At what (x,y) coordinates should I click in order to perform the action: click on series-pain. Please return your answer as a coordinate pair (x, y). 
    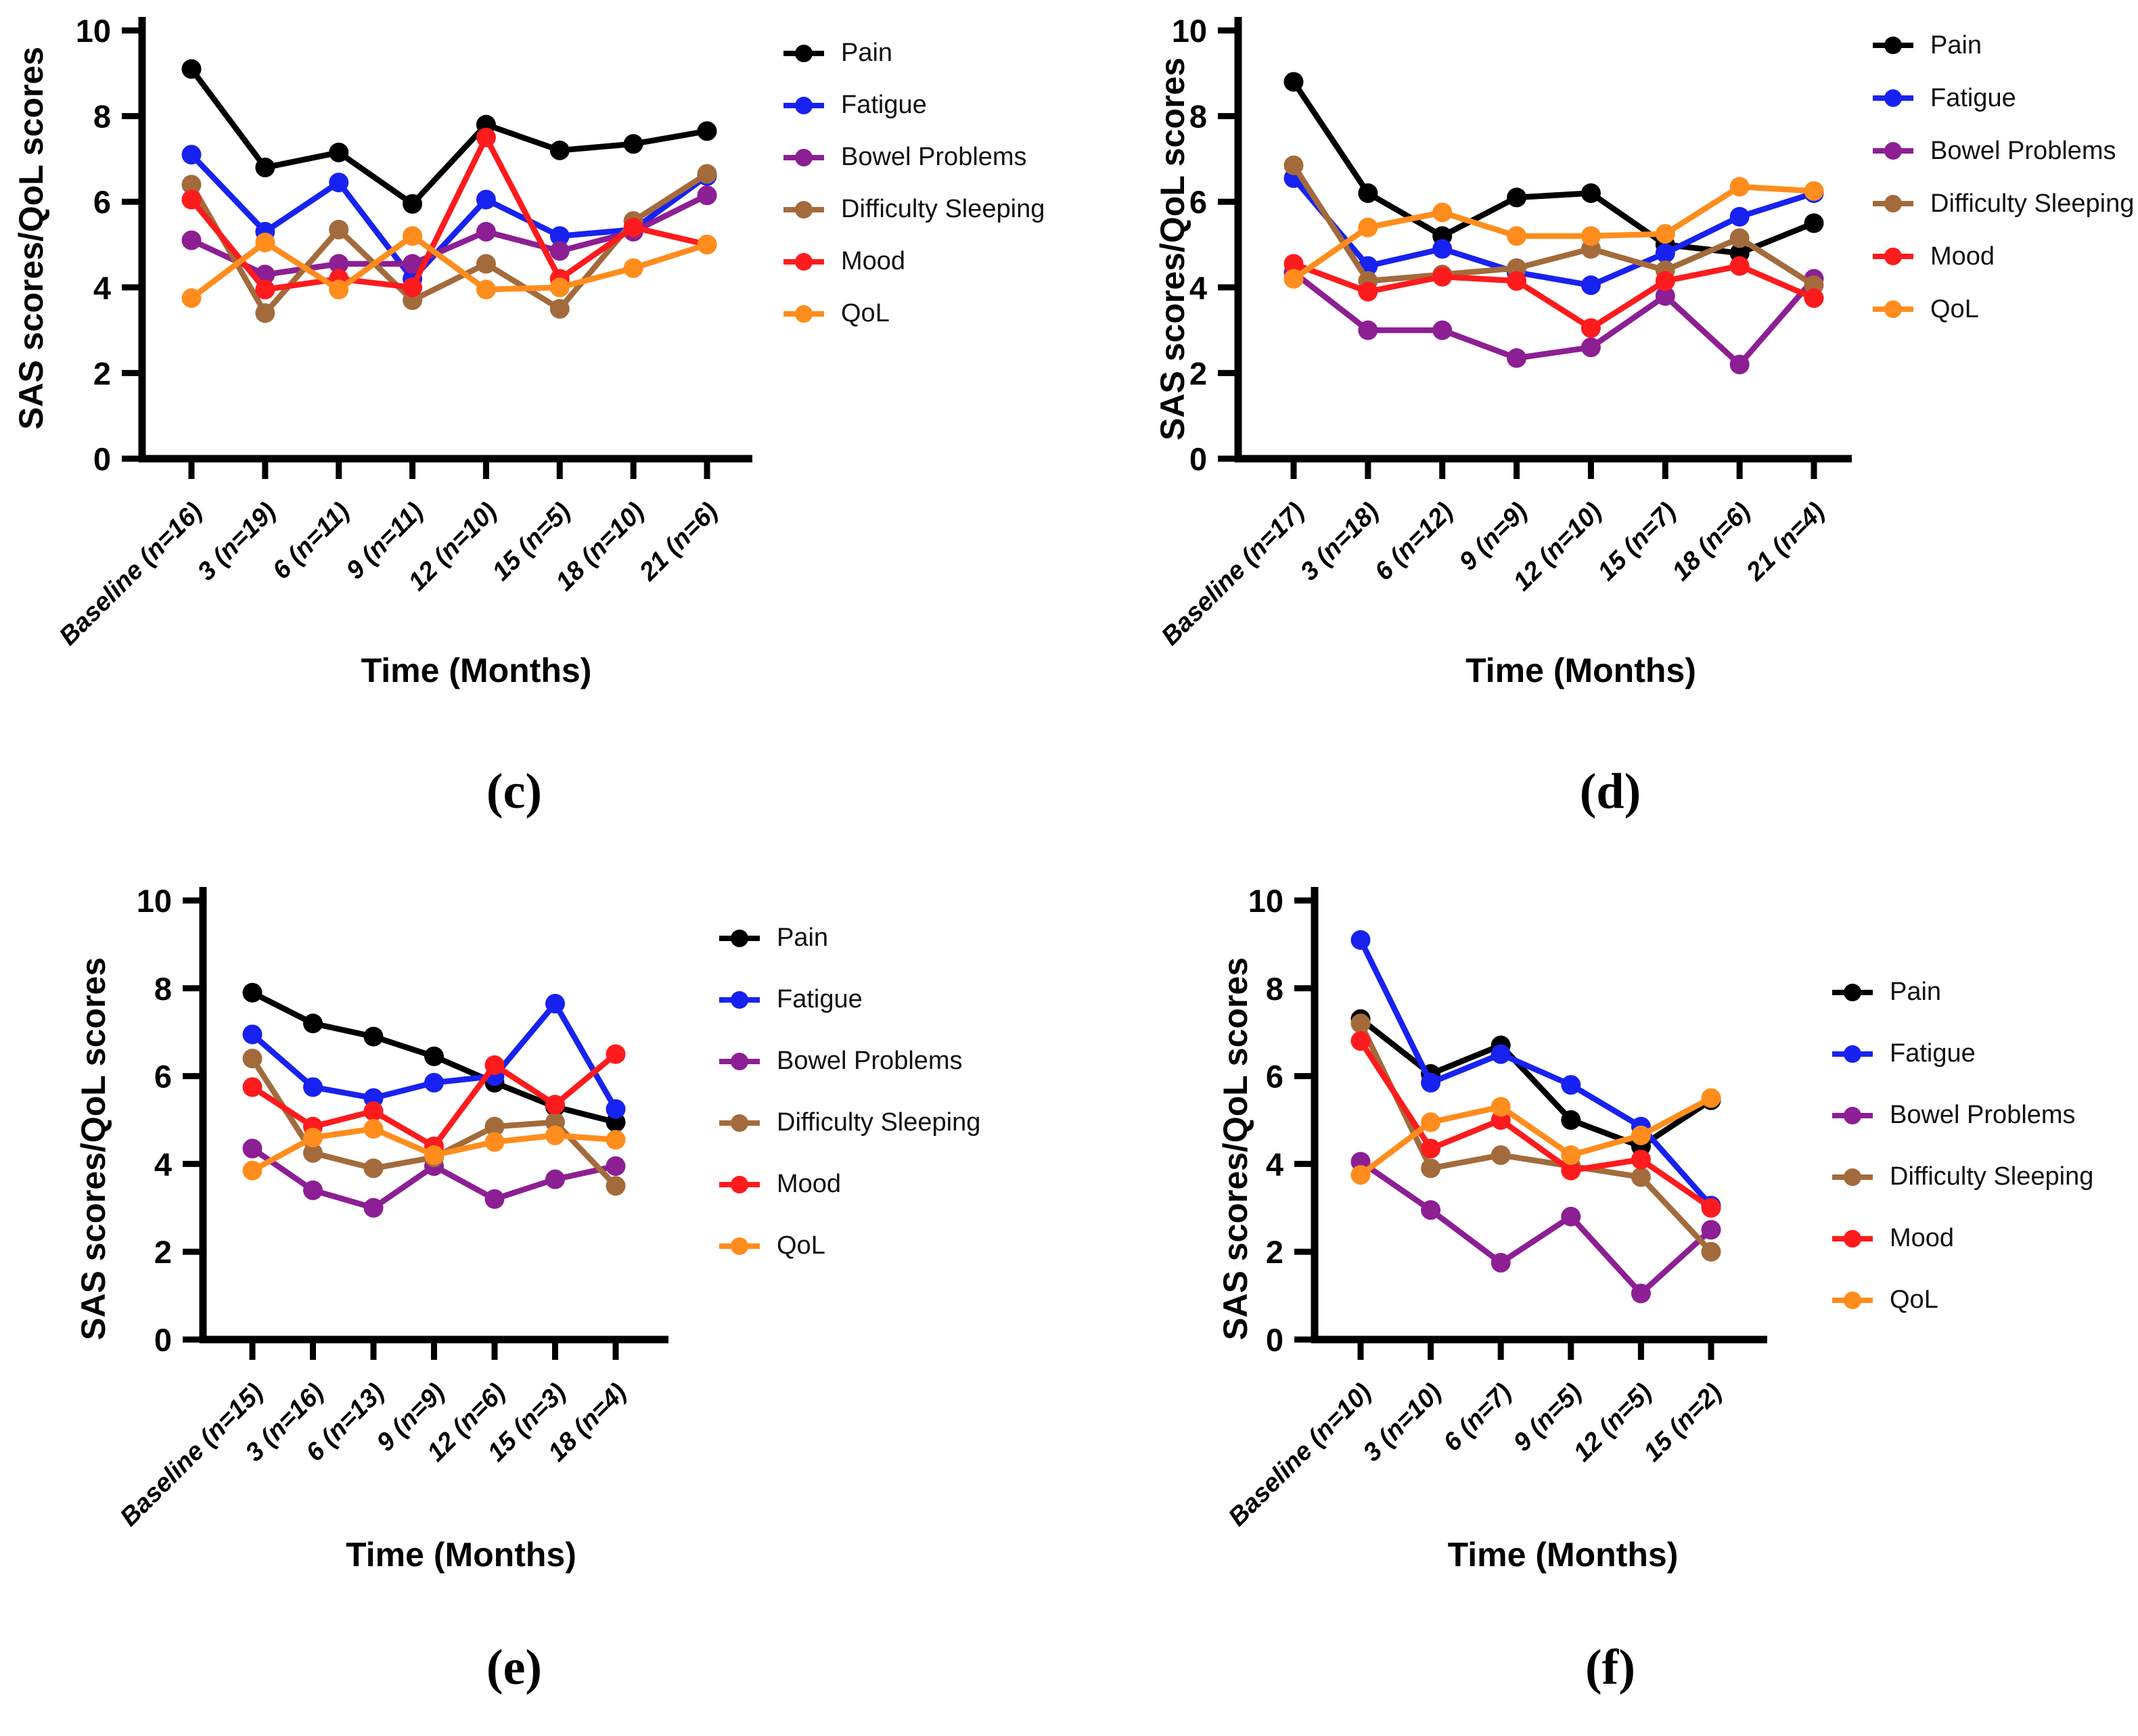
    Looking at the image, I should click on (434, 1057).